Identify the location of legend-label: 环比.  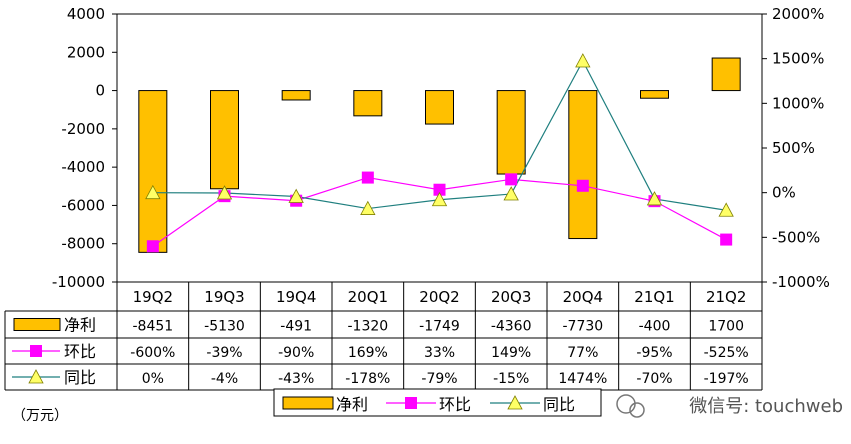
(455, 404).